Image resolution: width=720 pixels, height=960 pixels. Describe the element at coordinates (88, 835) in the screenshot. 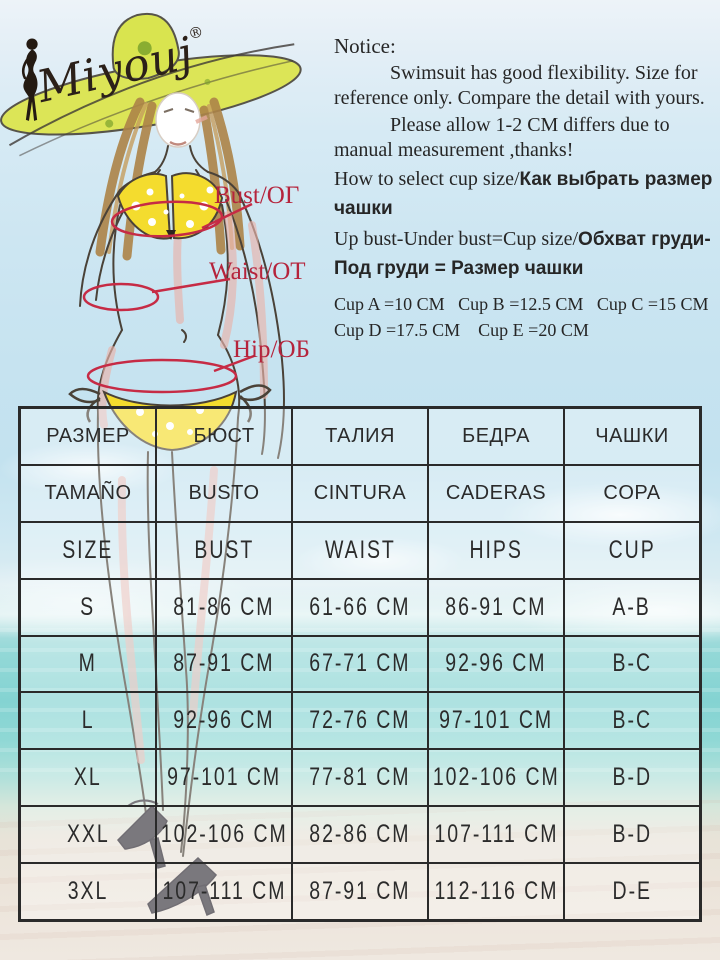

I see `size-table-cell: XXL` at that location.